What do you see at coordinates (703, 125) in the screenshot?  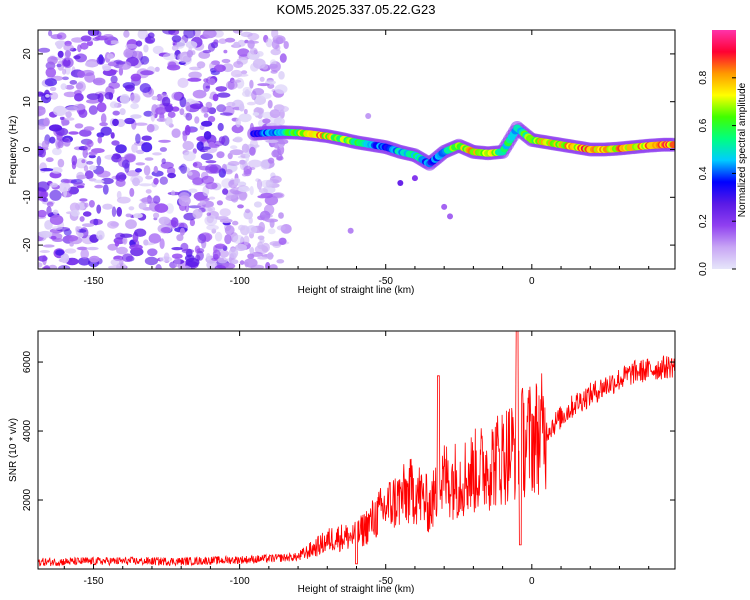 I see `colorbar-tick-label: 0.6` at bounding box center [703, 125].